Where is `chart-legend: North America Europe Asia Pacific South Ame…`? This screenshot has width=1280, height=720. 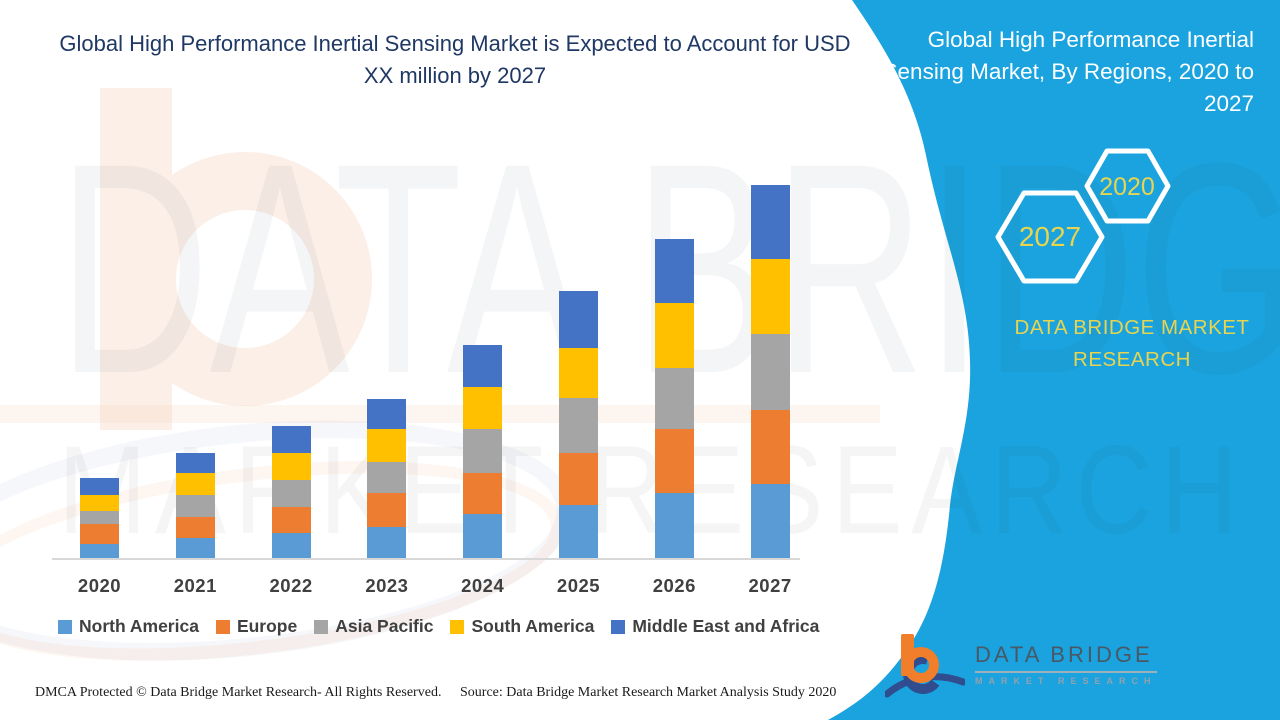 chart-legend: North America Europe Asia Pacific South Ame… is located at coordinates (438, 626).